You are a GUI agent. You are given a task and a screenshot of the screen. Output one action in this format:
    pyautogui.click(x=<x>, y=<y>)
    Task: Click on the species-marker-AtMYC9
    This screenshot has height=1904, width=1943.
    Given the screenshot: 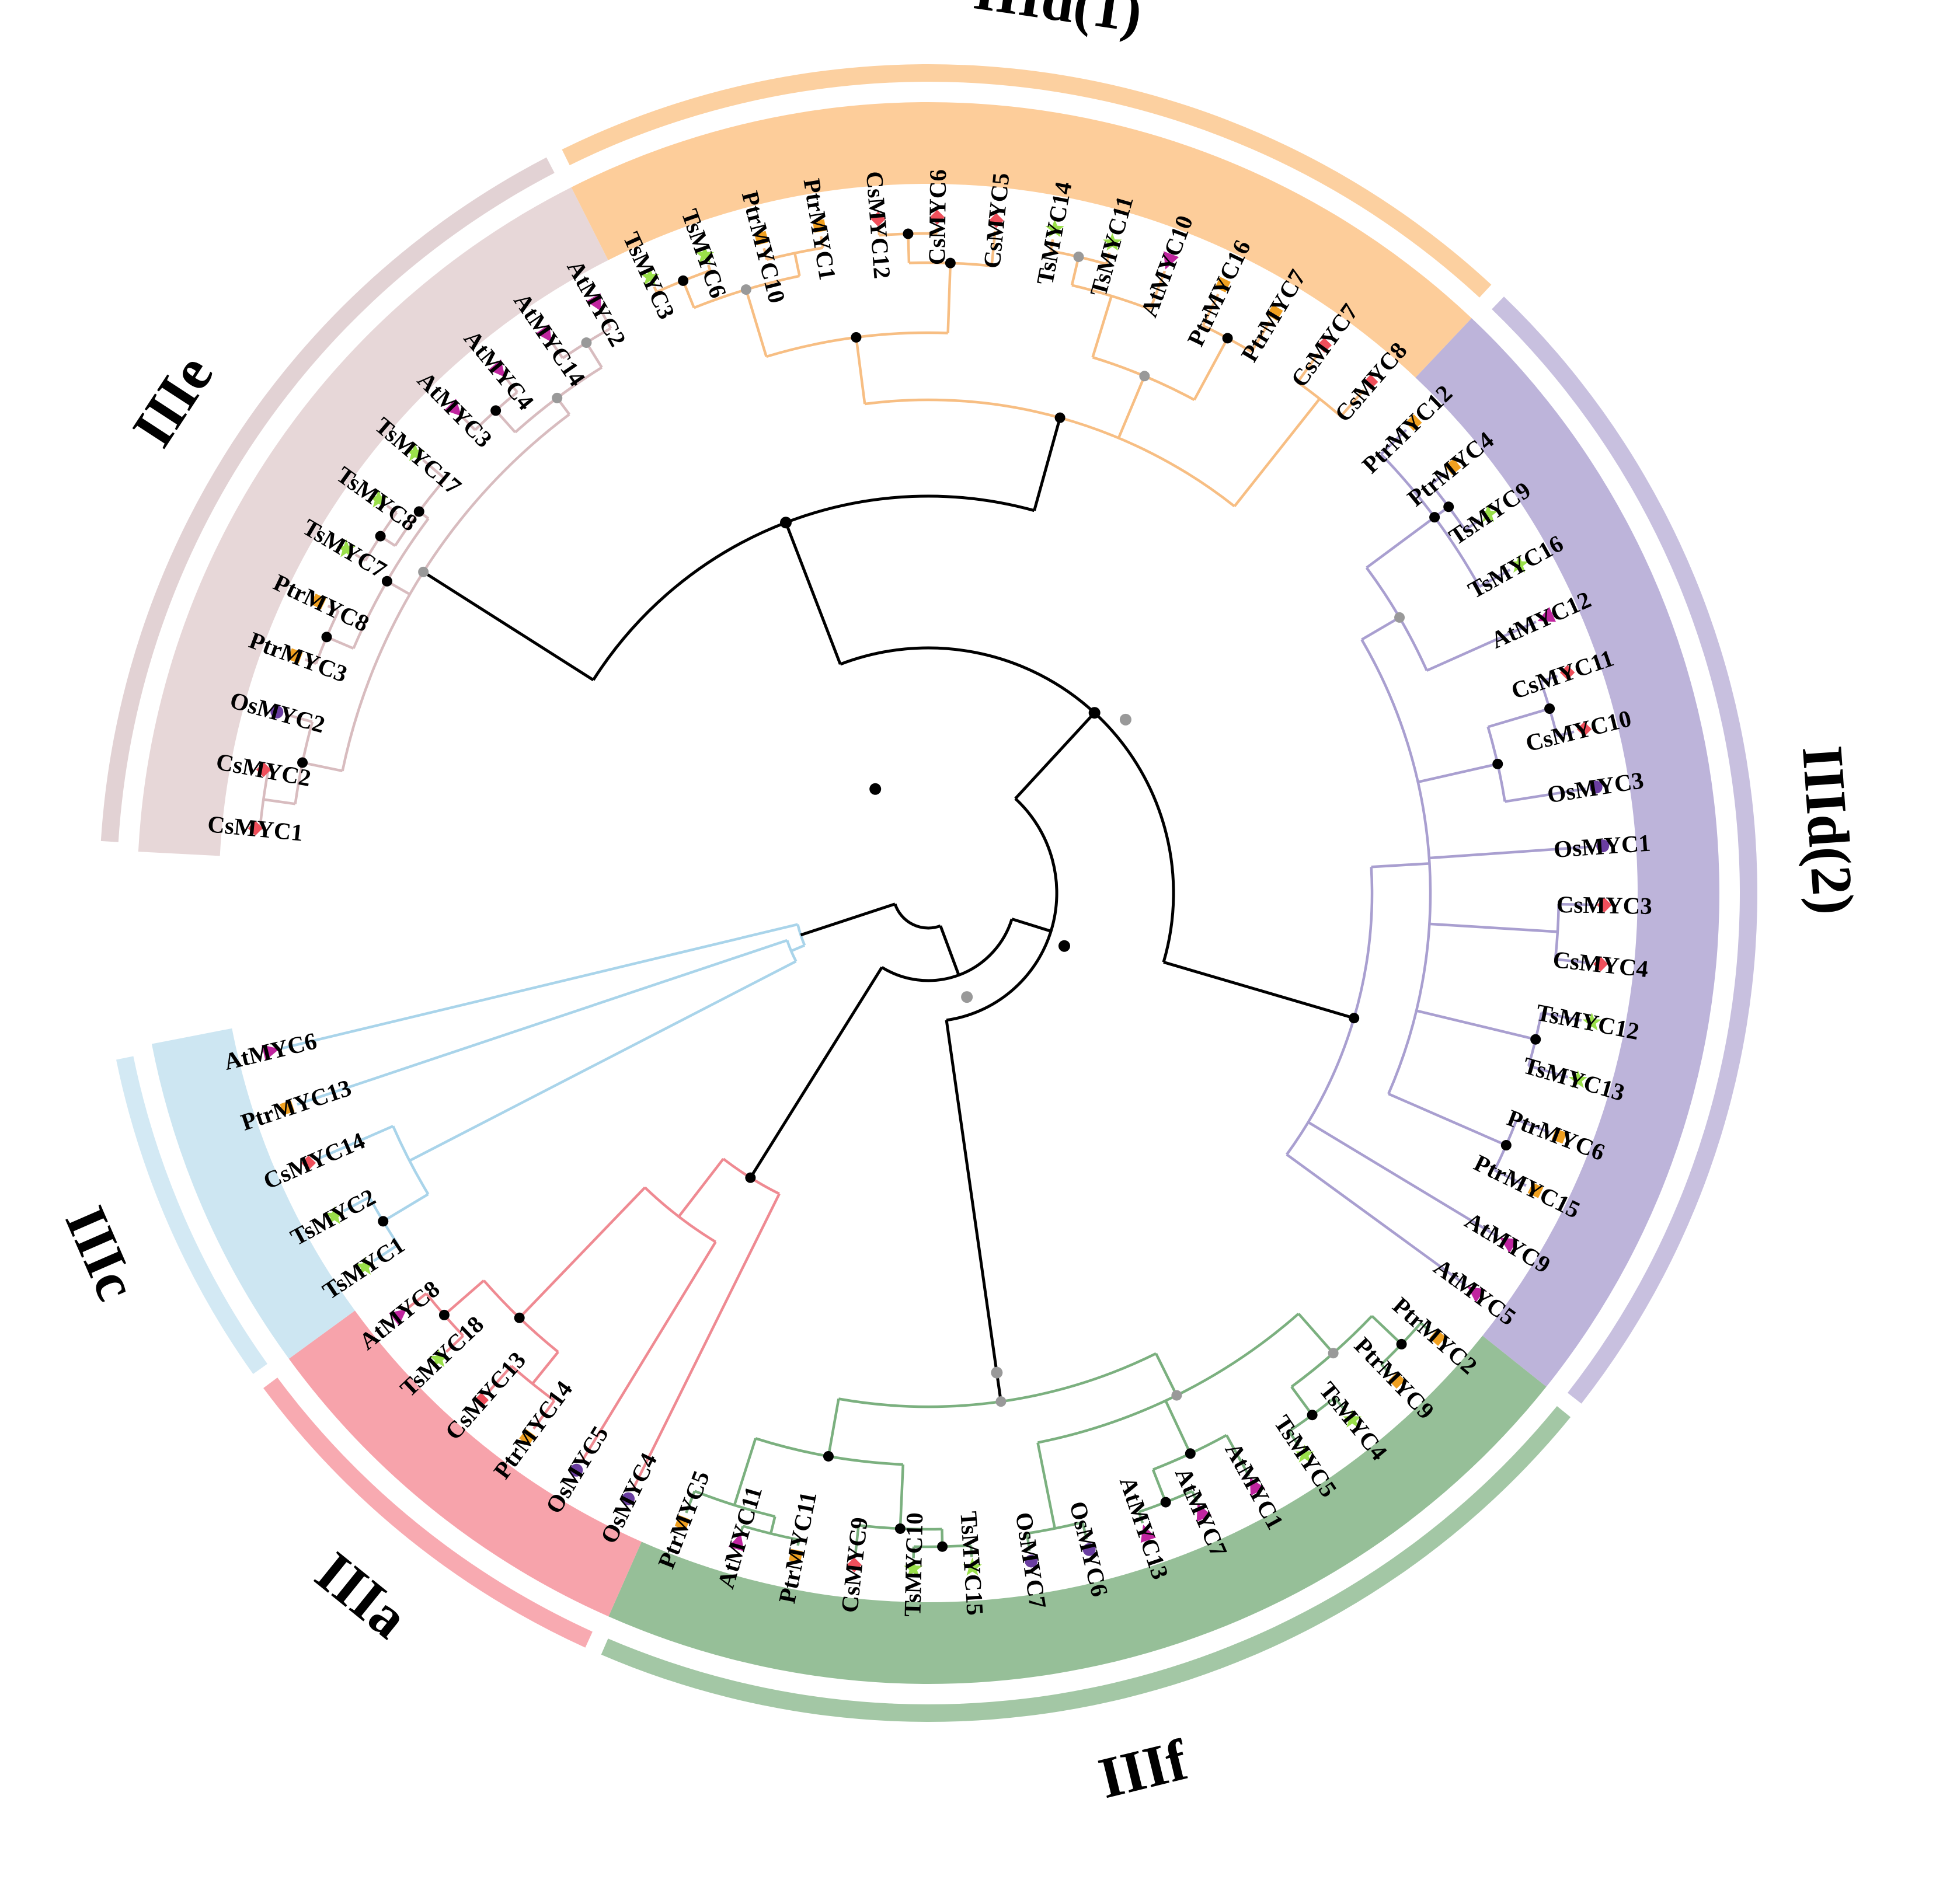 What is the action you would take?
    pyautogui.click(x=1508, y=1245)
    